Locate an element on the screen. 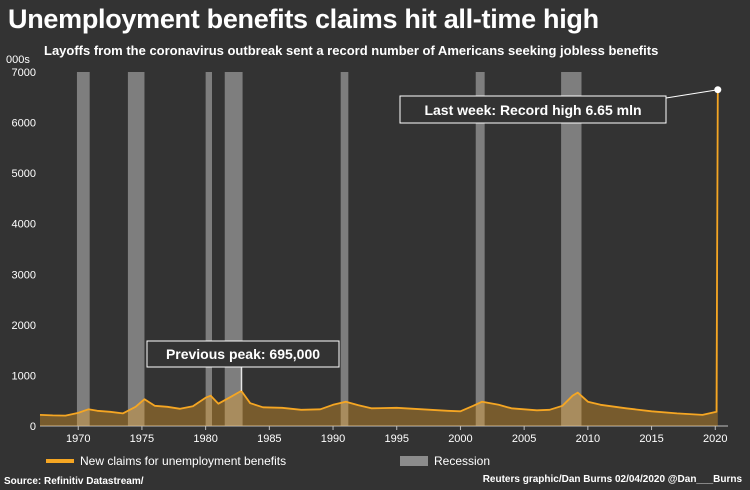  previous-peak-label: Previous peak: 695,000 is located at coordinates (243, 354).